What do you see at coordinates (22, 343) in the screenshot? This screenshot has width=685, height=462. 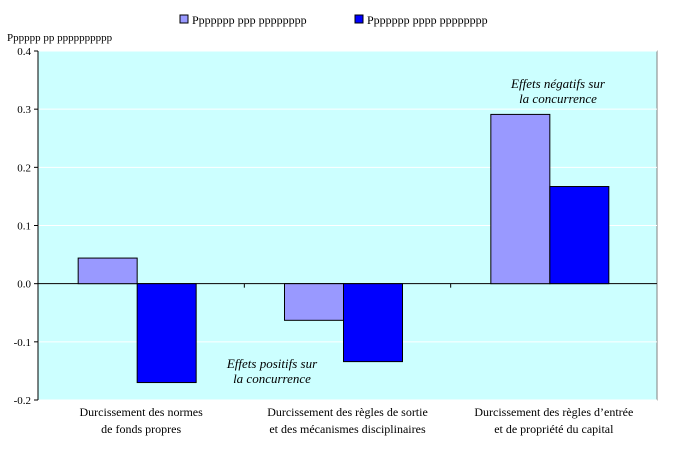 I see `y-tick-label: -0.1` at bounding box center [22, 343].